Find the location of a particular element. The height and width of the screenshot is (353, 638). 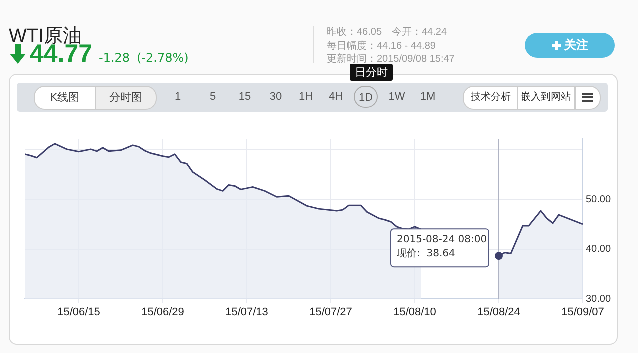

text: 今开：44.24 is located at coordinates (420, 32).